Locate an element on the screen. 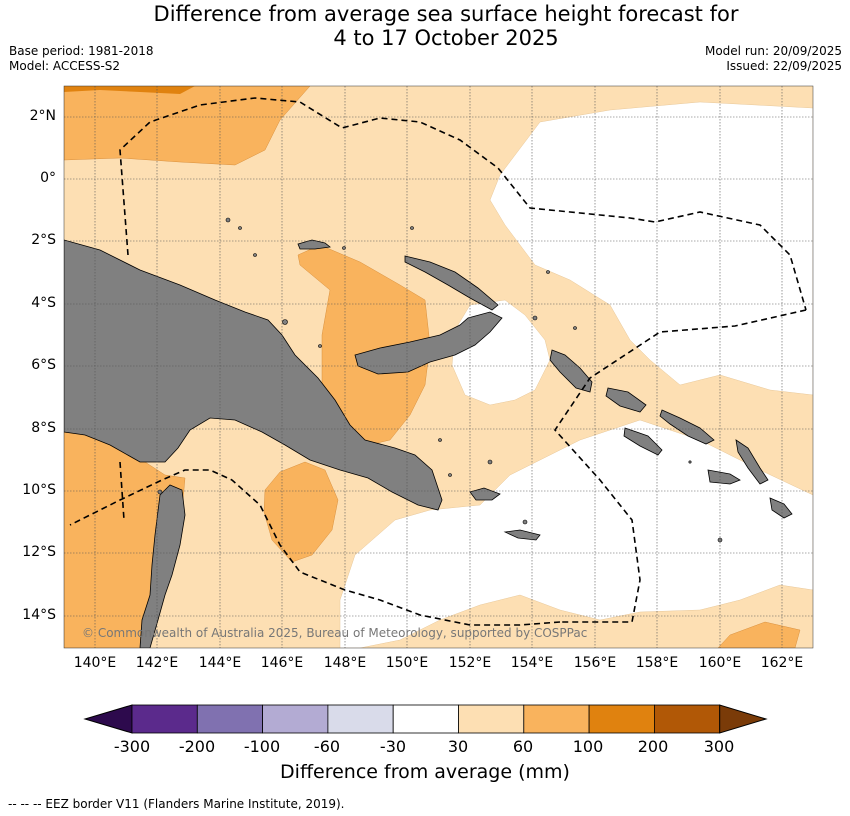 The image size is (850, 816). colorbar-title: Difference from average (mm) is located at coordinates (425, 772).